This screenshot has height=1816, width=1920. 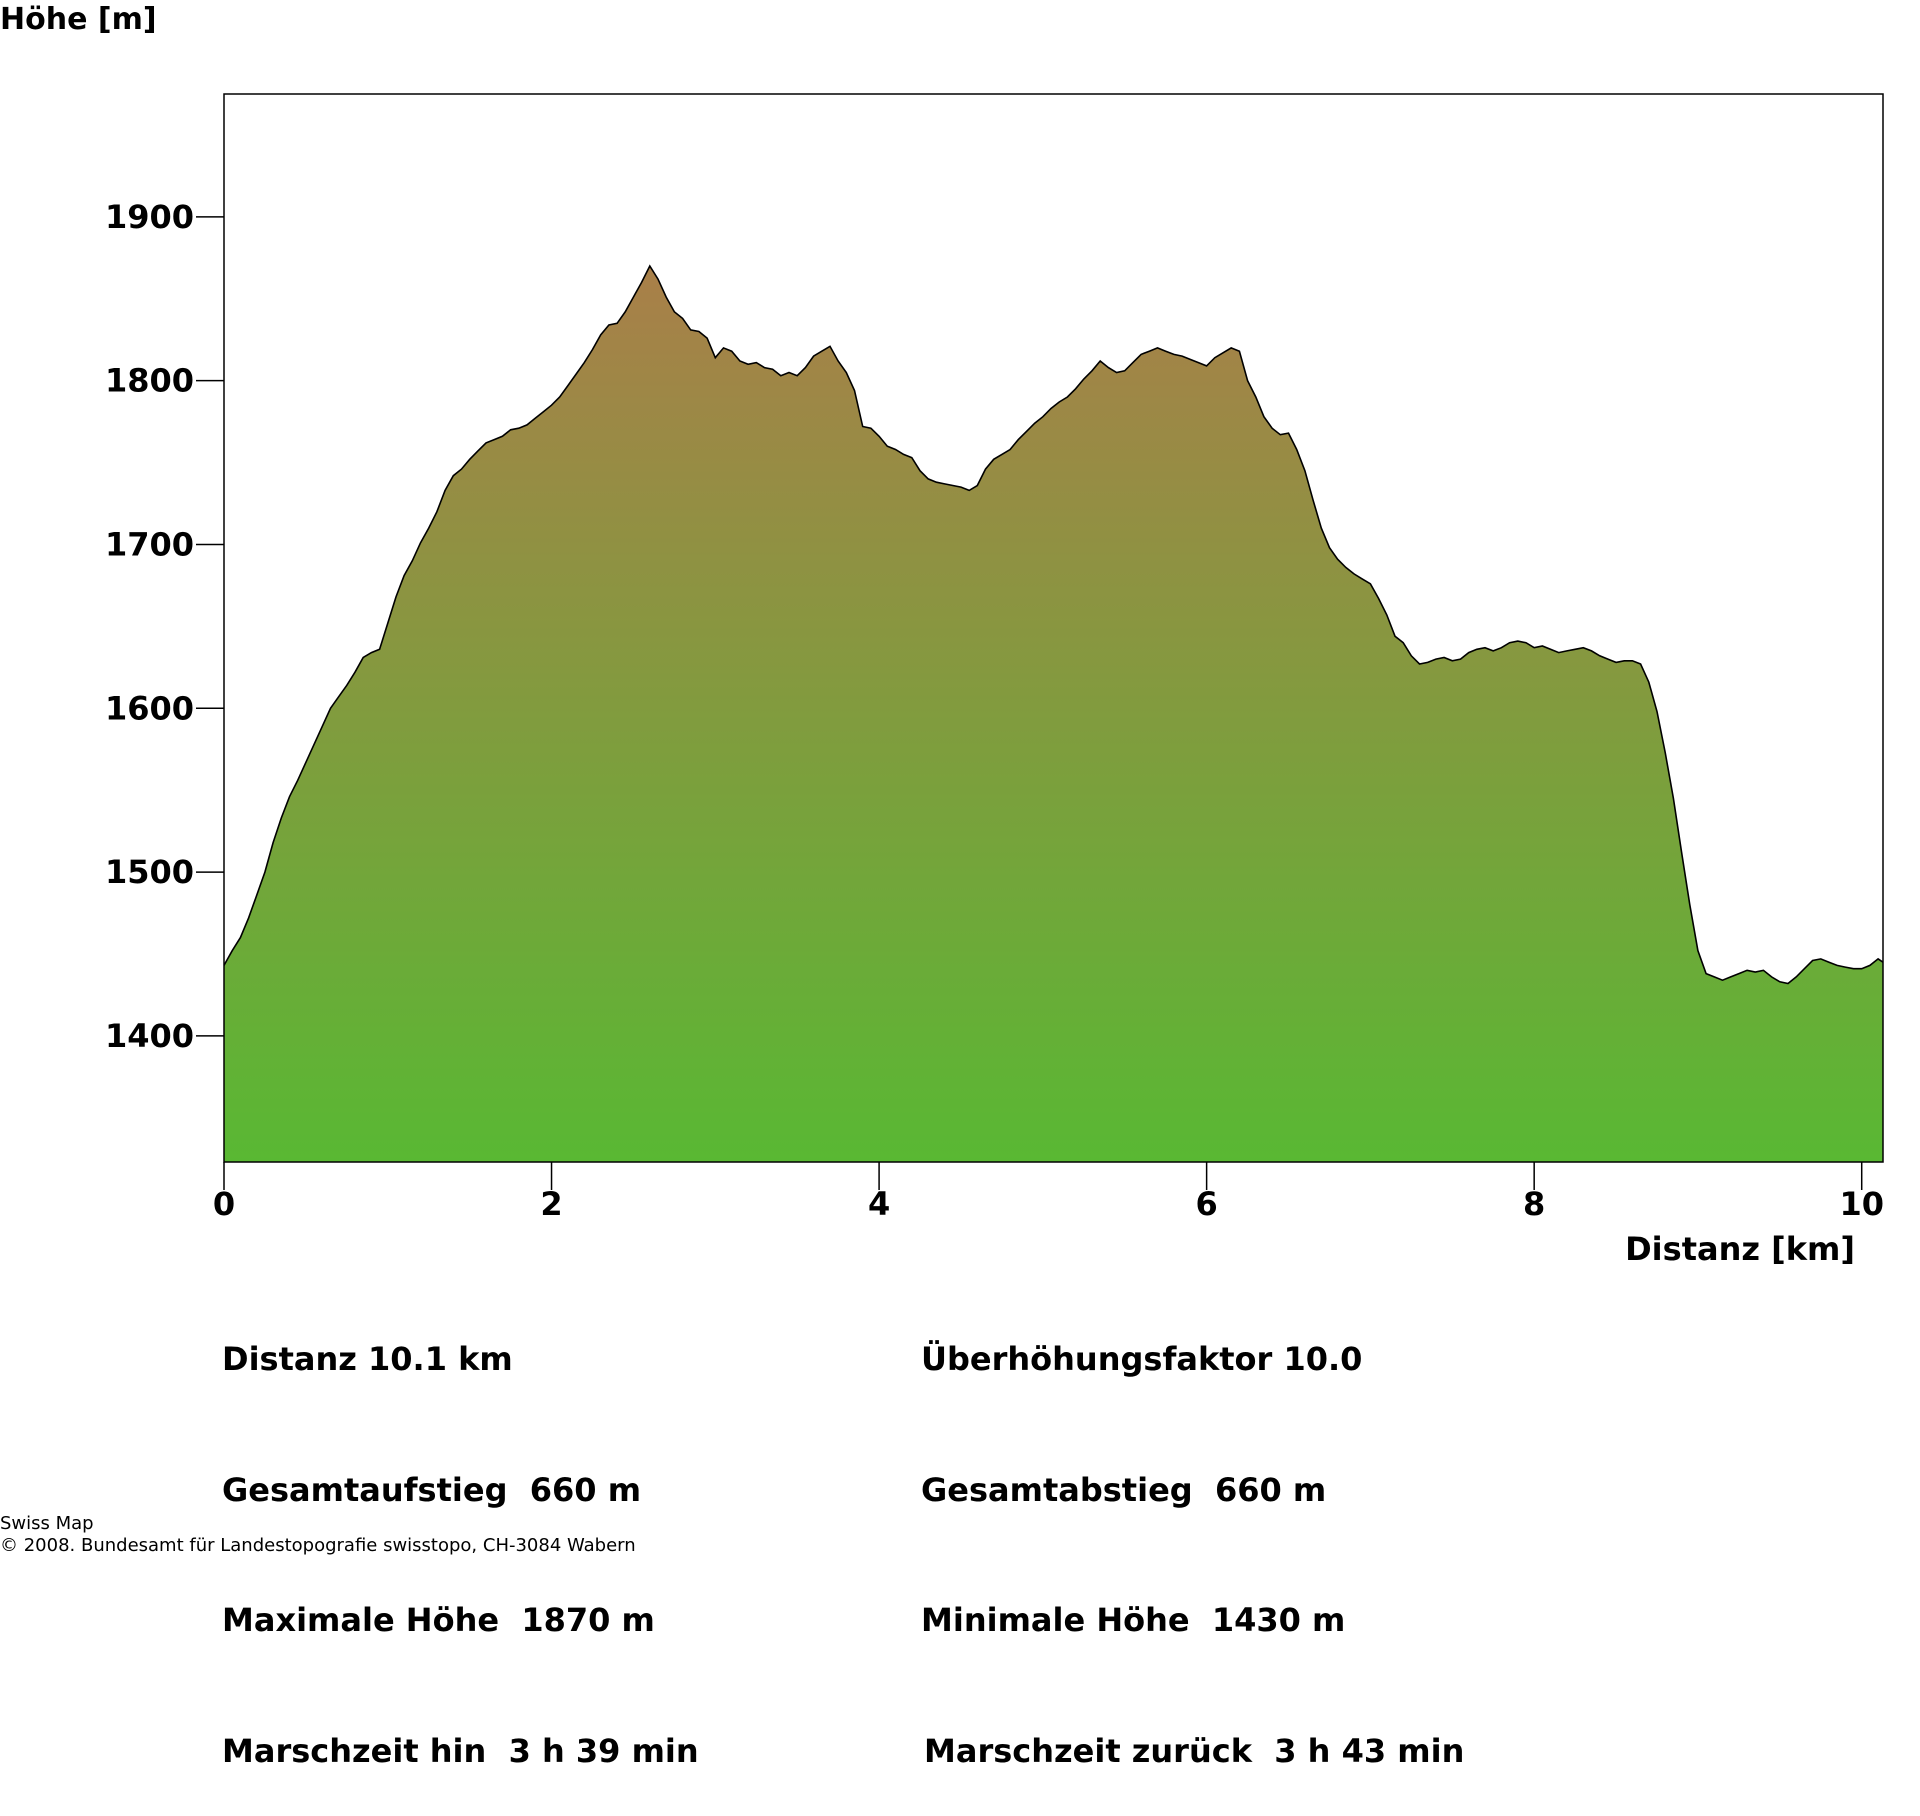 I want to click on y-tick-label: 1400, so click(x=149, y=1036).